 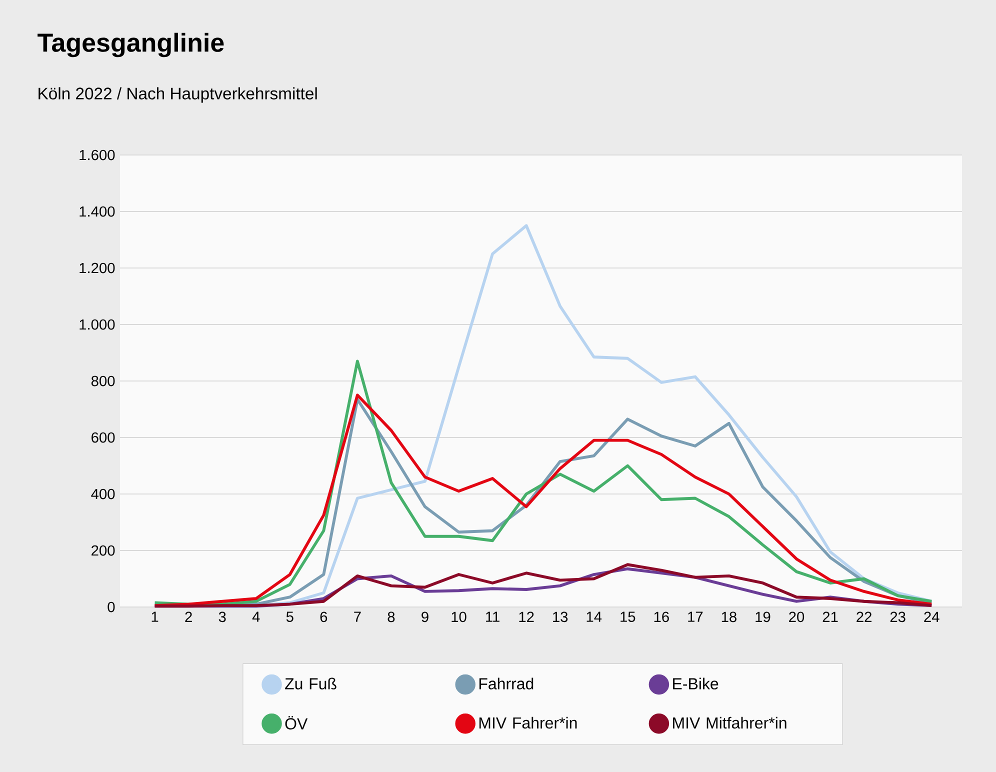 What do you see at coordinates (506, 684) in the screenshot?
I see `legend-label: Fahrrad` at bounding box center [506, 684].